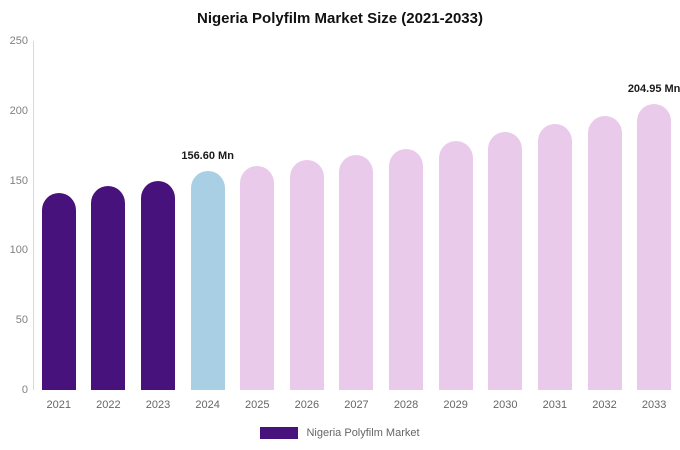 The height and width of the screenshot is (450, 680). I want to click on y-tick-label: 150, so click(18, 180).